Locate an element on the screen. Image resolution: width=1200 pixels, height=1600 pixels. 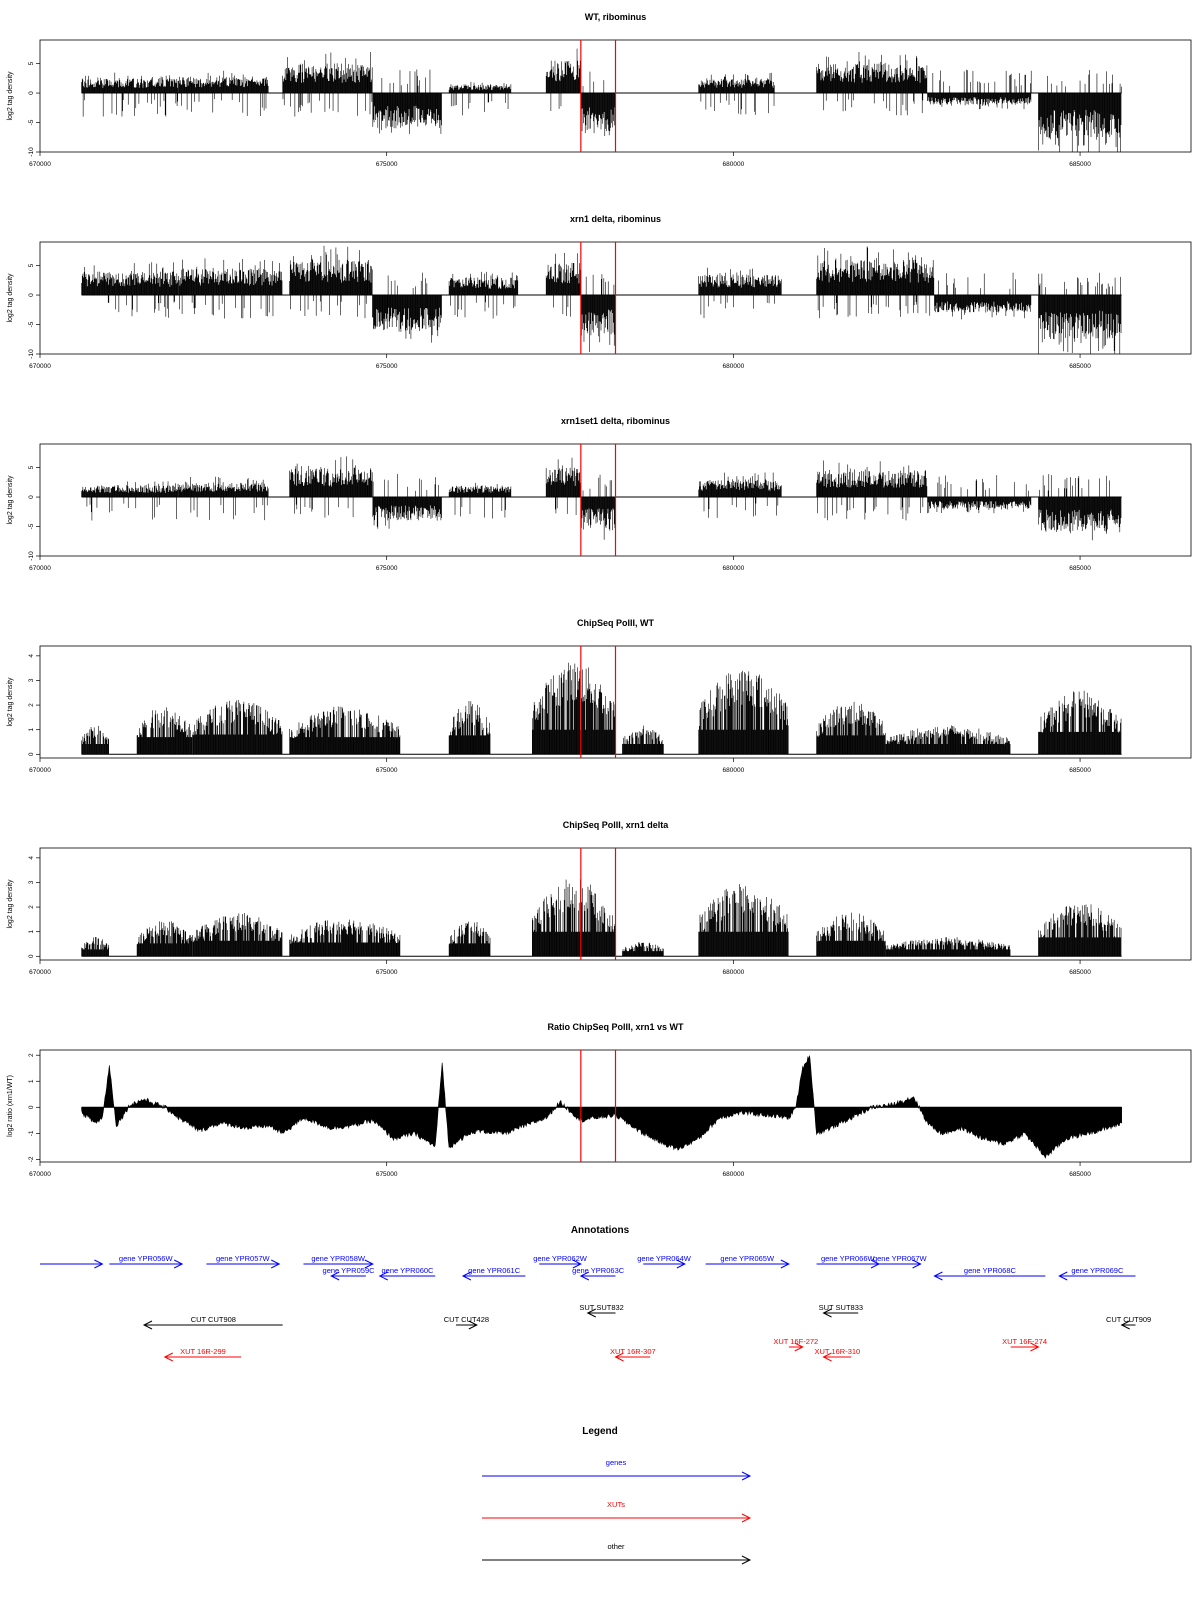
annotation-feature: SUT SUT833 is located at coordinates (841, 1310).